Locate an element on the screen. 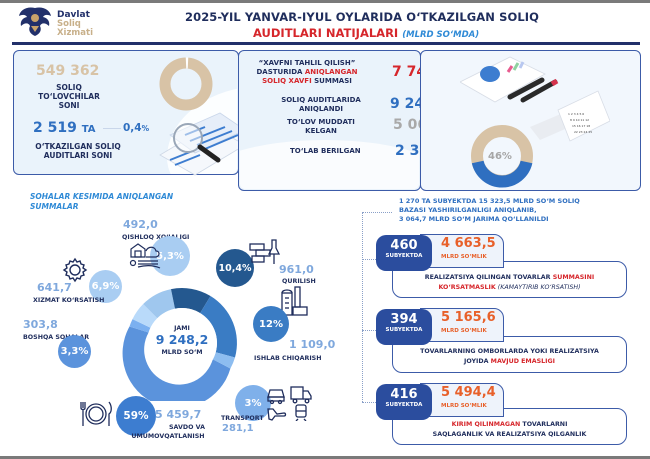 This screenshot has width=650, height=459. transport-share-bubble: 3% is located at coordinates (253, 403).